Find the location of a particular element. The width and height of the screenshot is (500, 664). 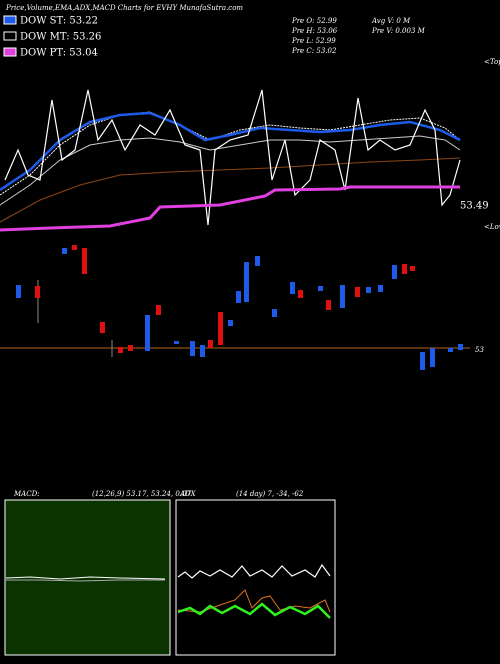

info-text: Pre H: 53.06 is located at coordinates (314, 31).